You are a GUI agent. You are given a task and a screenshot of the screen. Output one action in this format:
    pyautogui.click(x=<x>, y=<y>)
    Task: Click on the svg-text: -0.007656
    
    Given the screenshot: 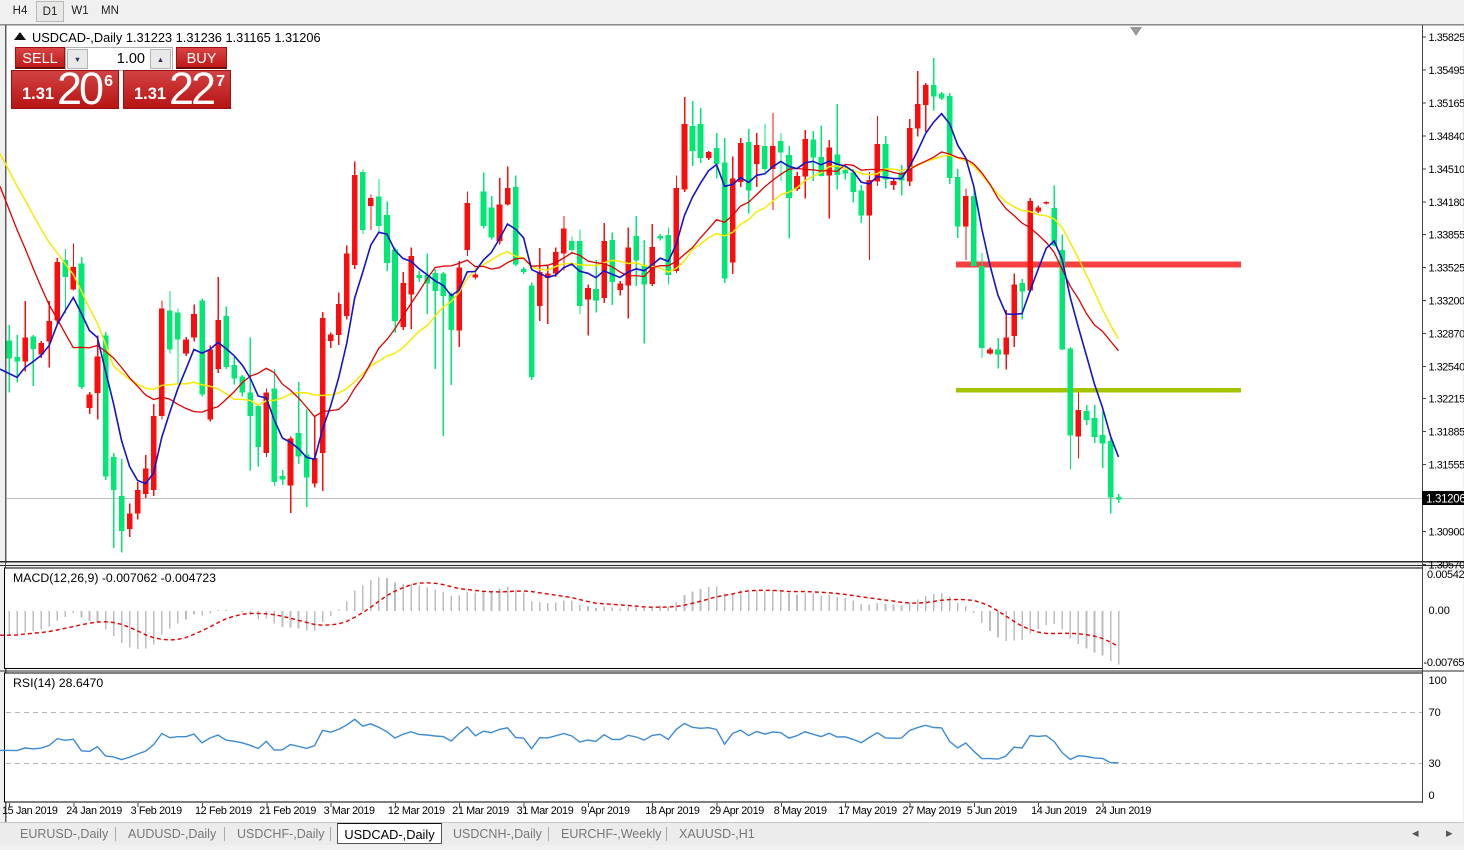 What is the action you would take?
    pyautogui.click(x=1444, y=663)
    